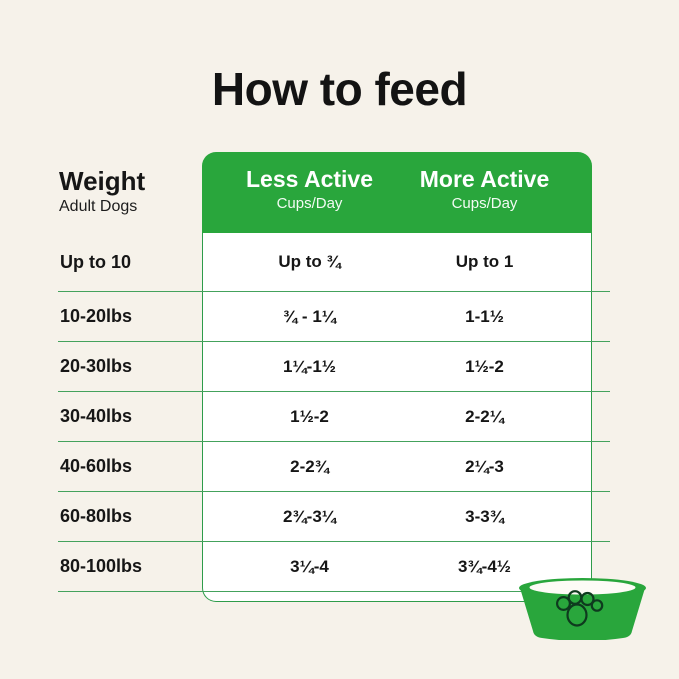 The width and height of the screenshot is (679, 679). I want to click on more-active-cell: 2-2¼, so click(484, 416).